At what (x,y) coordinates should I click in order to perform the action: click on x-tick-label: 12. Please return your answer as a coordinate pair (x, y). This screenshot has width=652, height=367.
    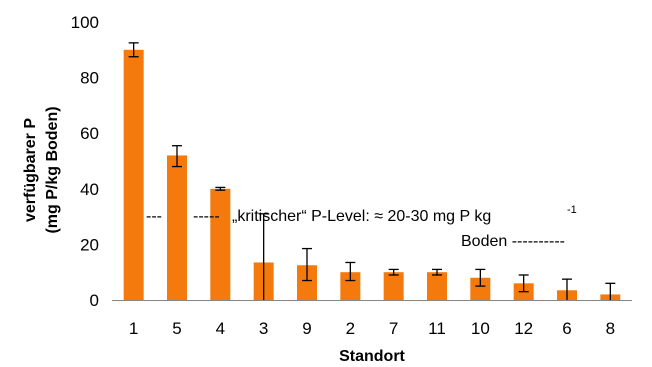
    Looking at the image, I should click on (523, 328).